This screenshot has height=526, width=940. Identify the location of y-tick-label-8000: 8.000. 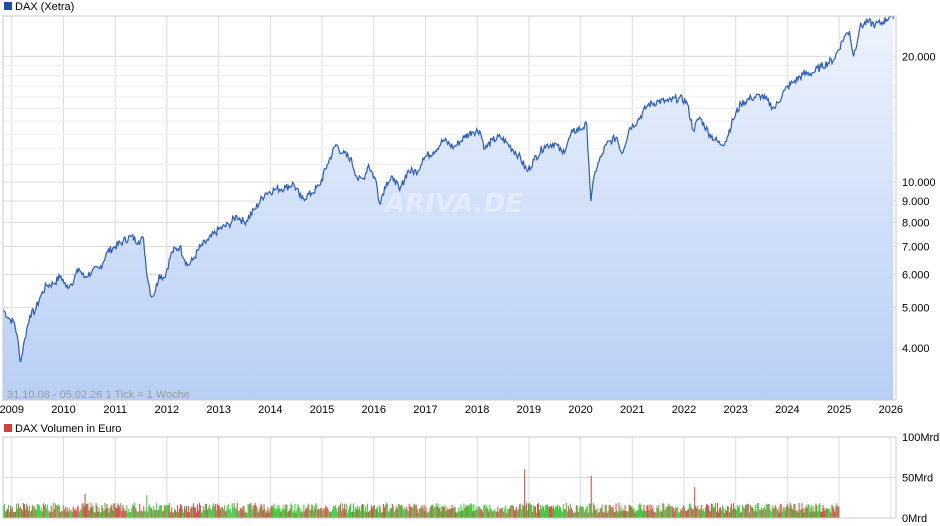
(916, 223).